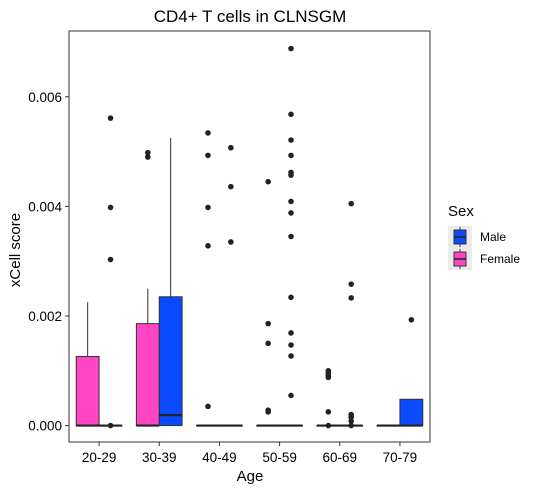 This screenshot has height=489, width=536. I want to click on x-tick-label: 60-69, so click(339, 457).